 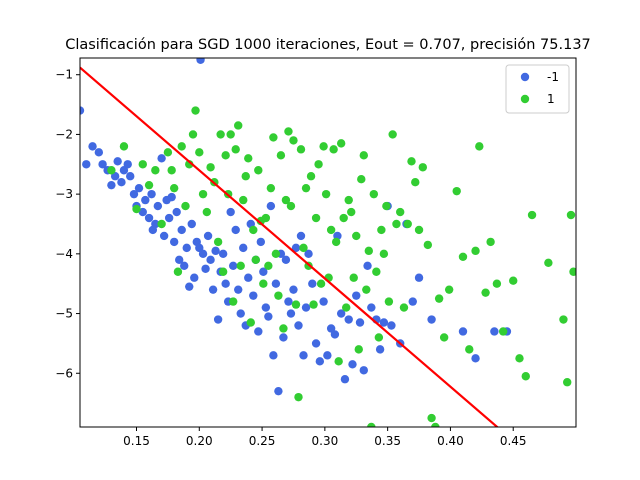 I want to click on legend: -1 1, so click(x=537, y=89).